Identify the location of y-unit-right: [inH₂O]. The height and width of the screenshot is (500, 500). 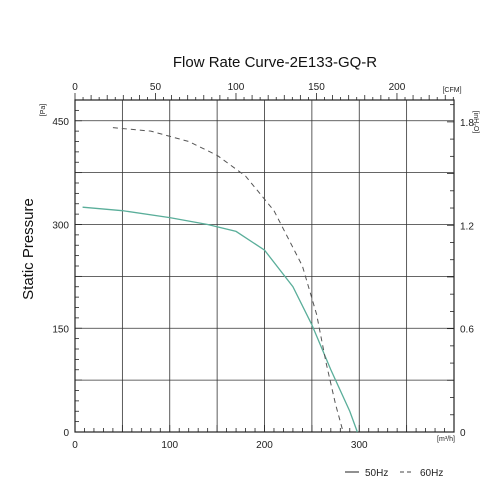
(475, 122).